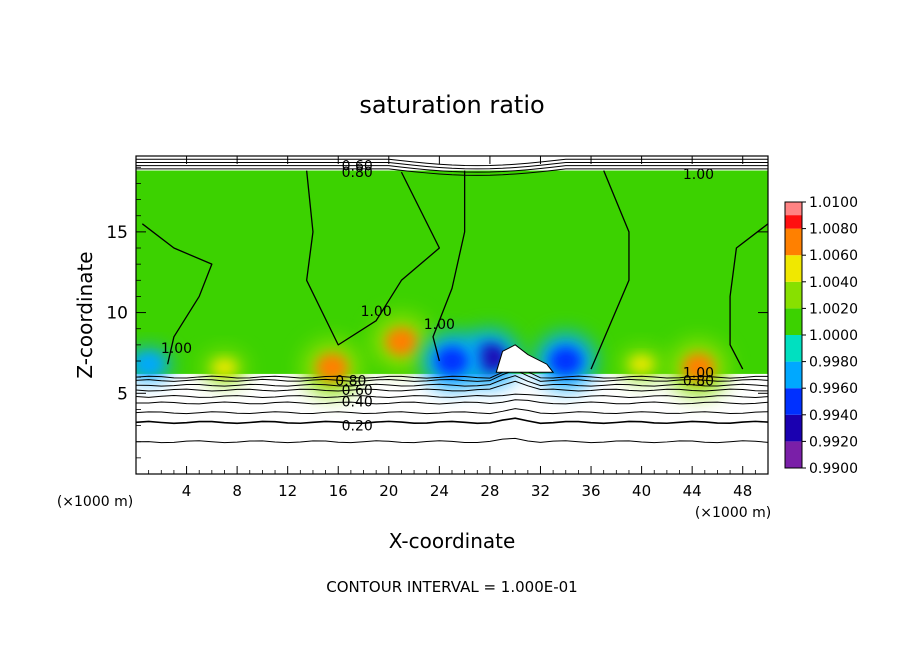  I want to click on x-tick-label: 44, so click(692, 491).